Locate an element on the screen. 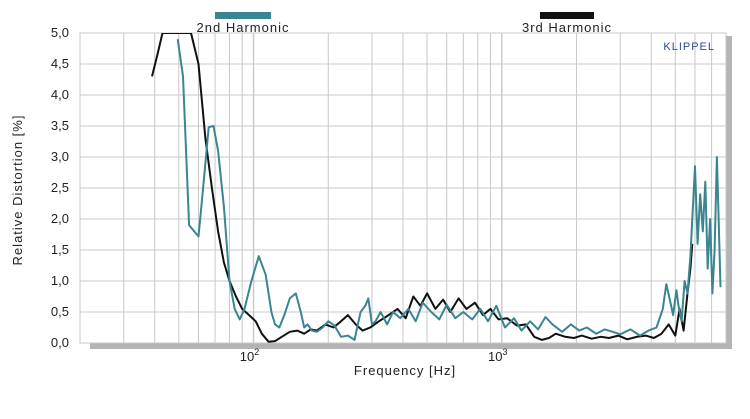  y-tick-label: 3,0 is located at coordinates (60, 156).